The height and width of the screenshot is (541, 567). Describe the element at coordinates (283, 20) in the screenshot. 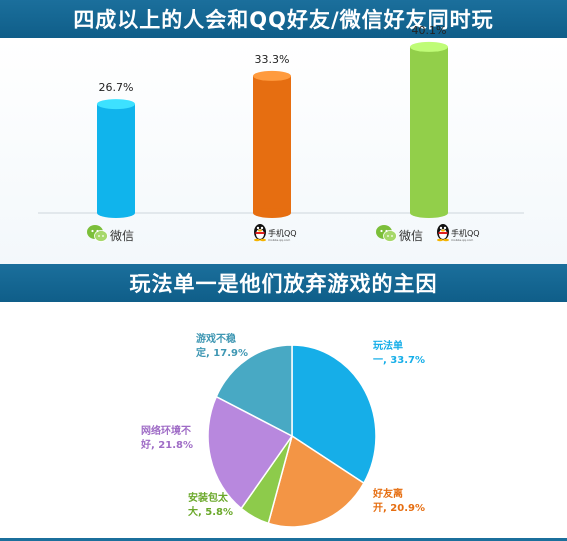

I see `chart1-title: 四成以上的人会和QQ好友/微信好友同时玩` at that location.